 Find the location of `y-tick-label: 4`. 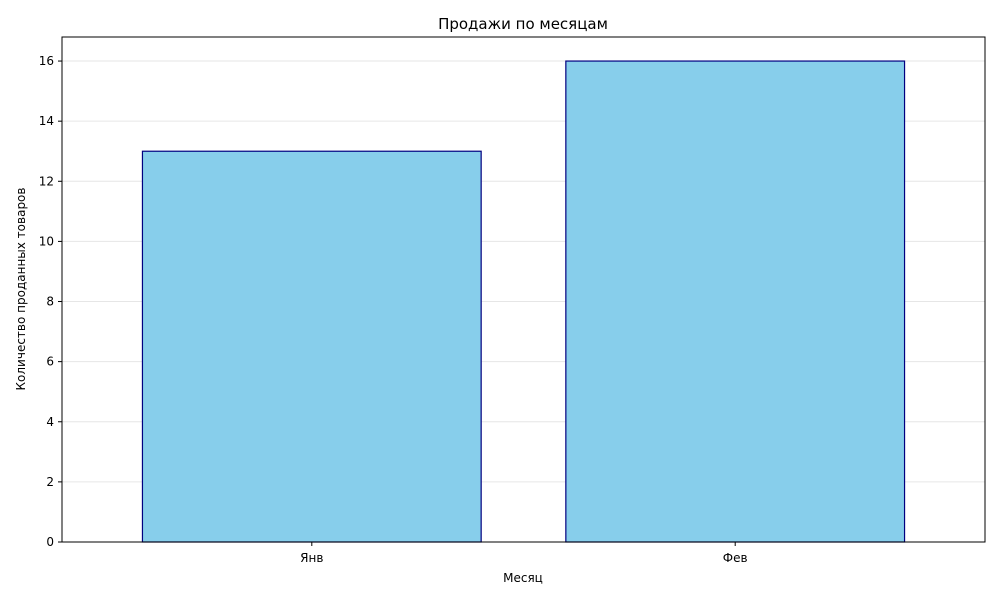

y-tick-label: 4 is located at coordinates (50, 422).